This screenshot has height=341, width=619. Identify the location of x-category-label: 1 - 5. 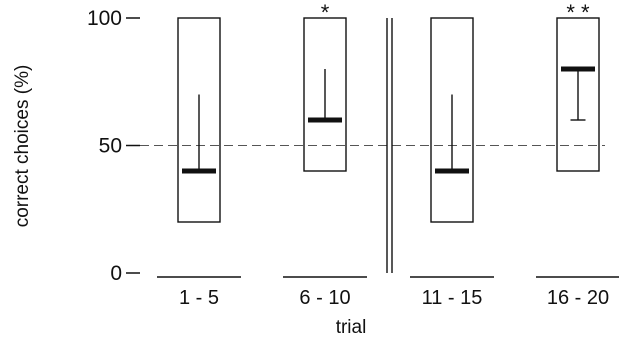
(199, 298).